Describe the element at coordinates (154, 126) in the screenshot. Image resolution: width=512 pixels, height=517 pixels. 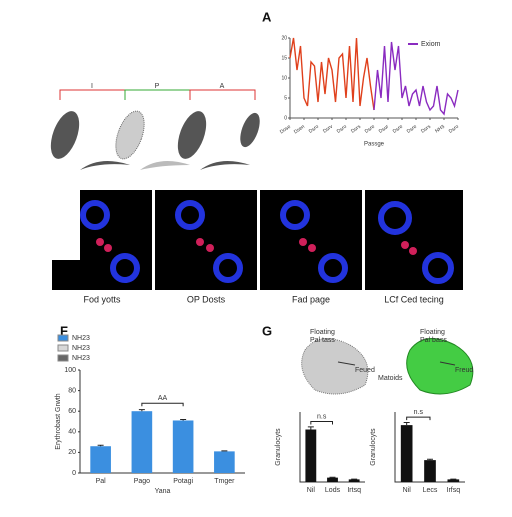
I see `lineage-diagram: I P A` at that location.